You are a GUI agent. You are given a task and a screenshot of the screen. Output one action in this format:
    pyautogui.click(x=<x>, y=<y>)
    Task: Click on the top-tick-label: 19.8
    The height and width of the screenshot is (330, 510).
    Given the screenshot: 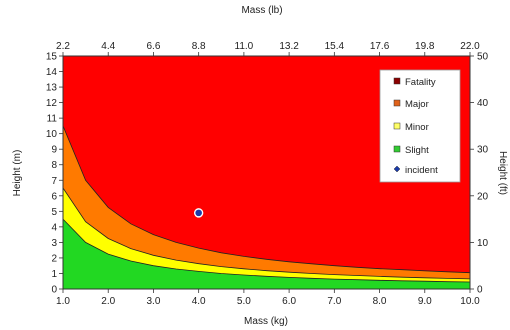 What is the action you would take?
    pyautogui.click(x=425, y=46)
    